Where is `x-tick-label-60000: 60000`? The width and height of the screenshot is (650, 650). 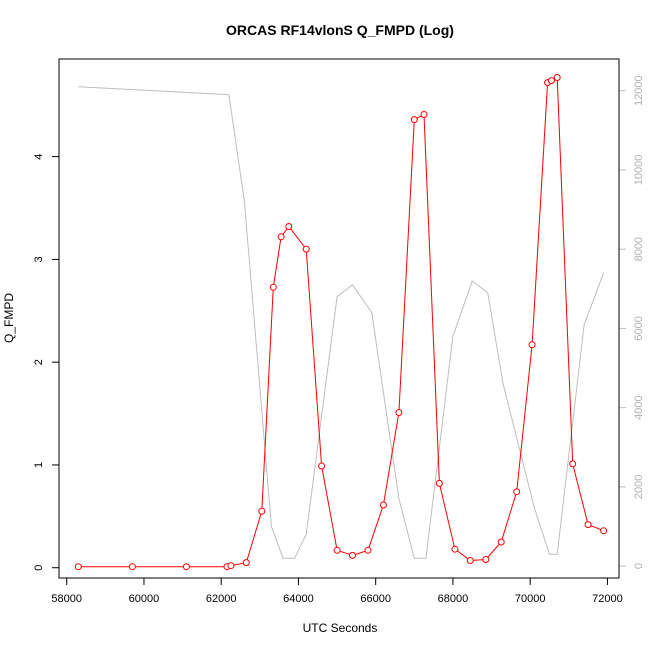 x-tick-label-60000: 60000 is located at coordinates (144, 599).